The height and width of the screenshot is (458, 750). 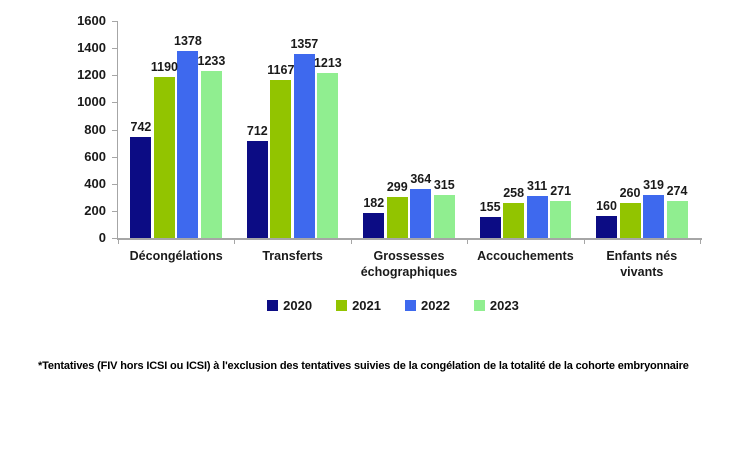 I want to click on value-label-2021-2: 1167, so click(x=281, y=69).